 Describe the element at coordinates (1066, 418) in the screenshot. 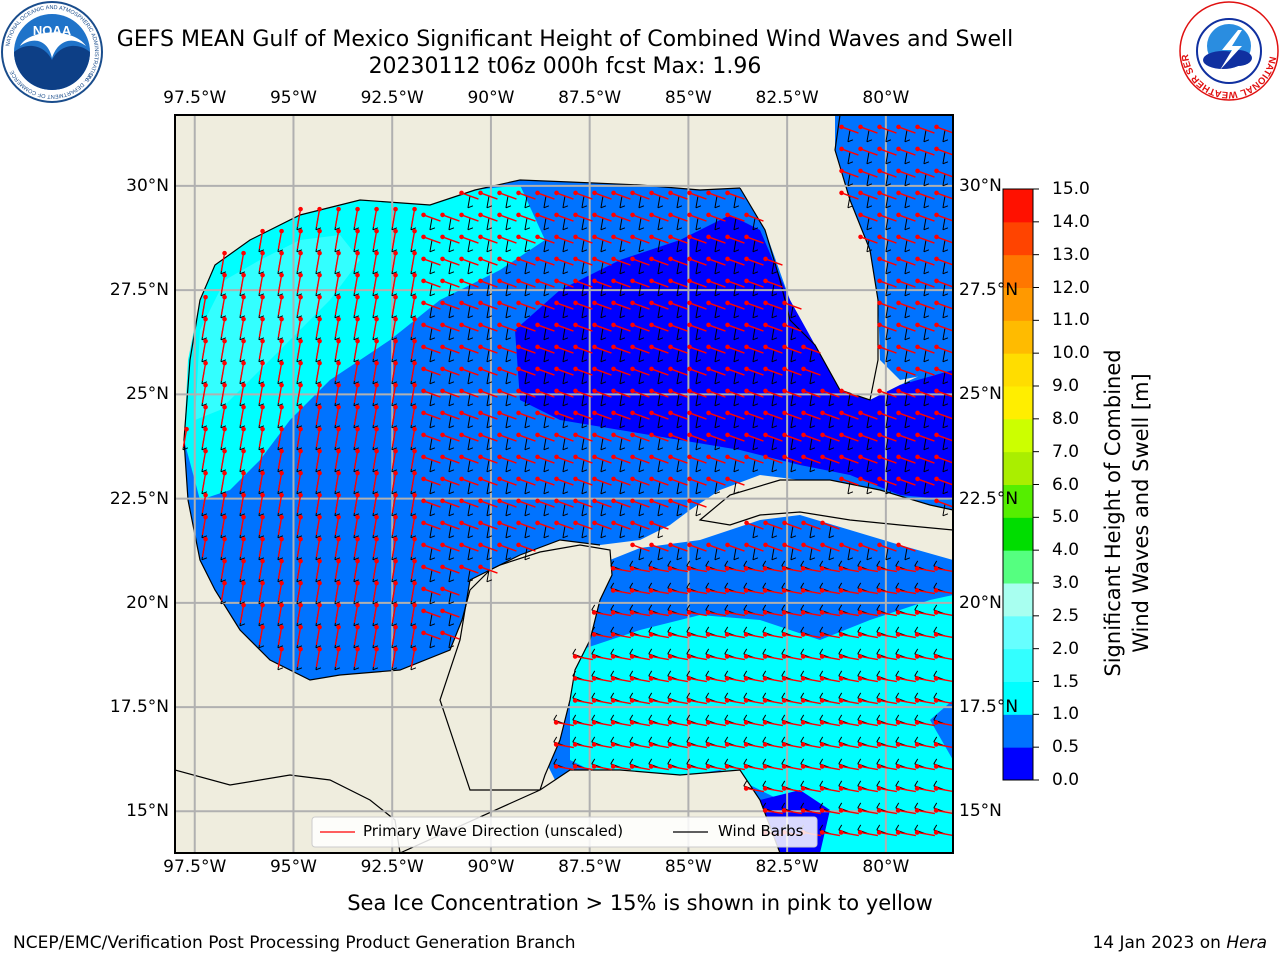

I see `colorbar-tick-label: 8.0` at that location.